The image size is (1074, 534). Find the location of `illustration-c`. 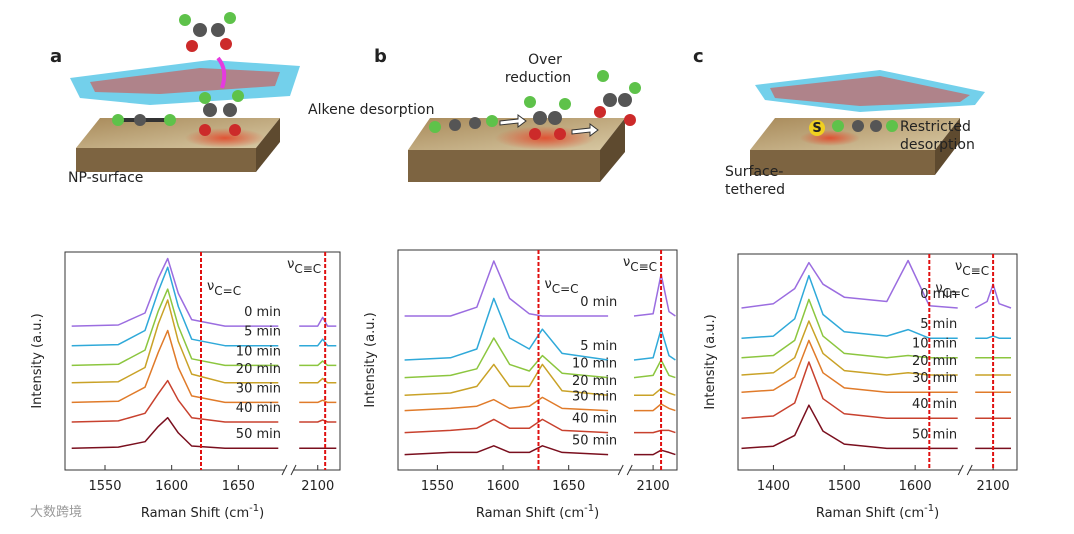

illustration-c is located at coordinates (867, 122).